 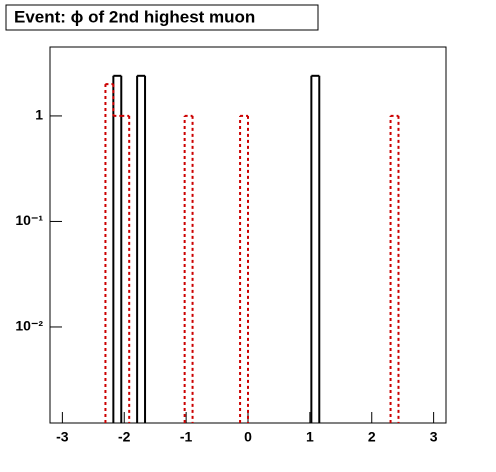 I want to click on x-tick-label: -3, so click(x=62, y=437).